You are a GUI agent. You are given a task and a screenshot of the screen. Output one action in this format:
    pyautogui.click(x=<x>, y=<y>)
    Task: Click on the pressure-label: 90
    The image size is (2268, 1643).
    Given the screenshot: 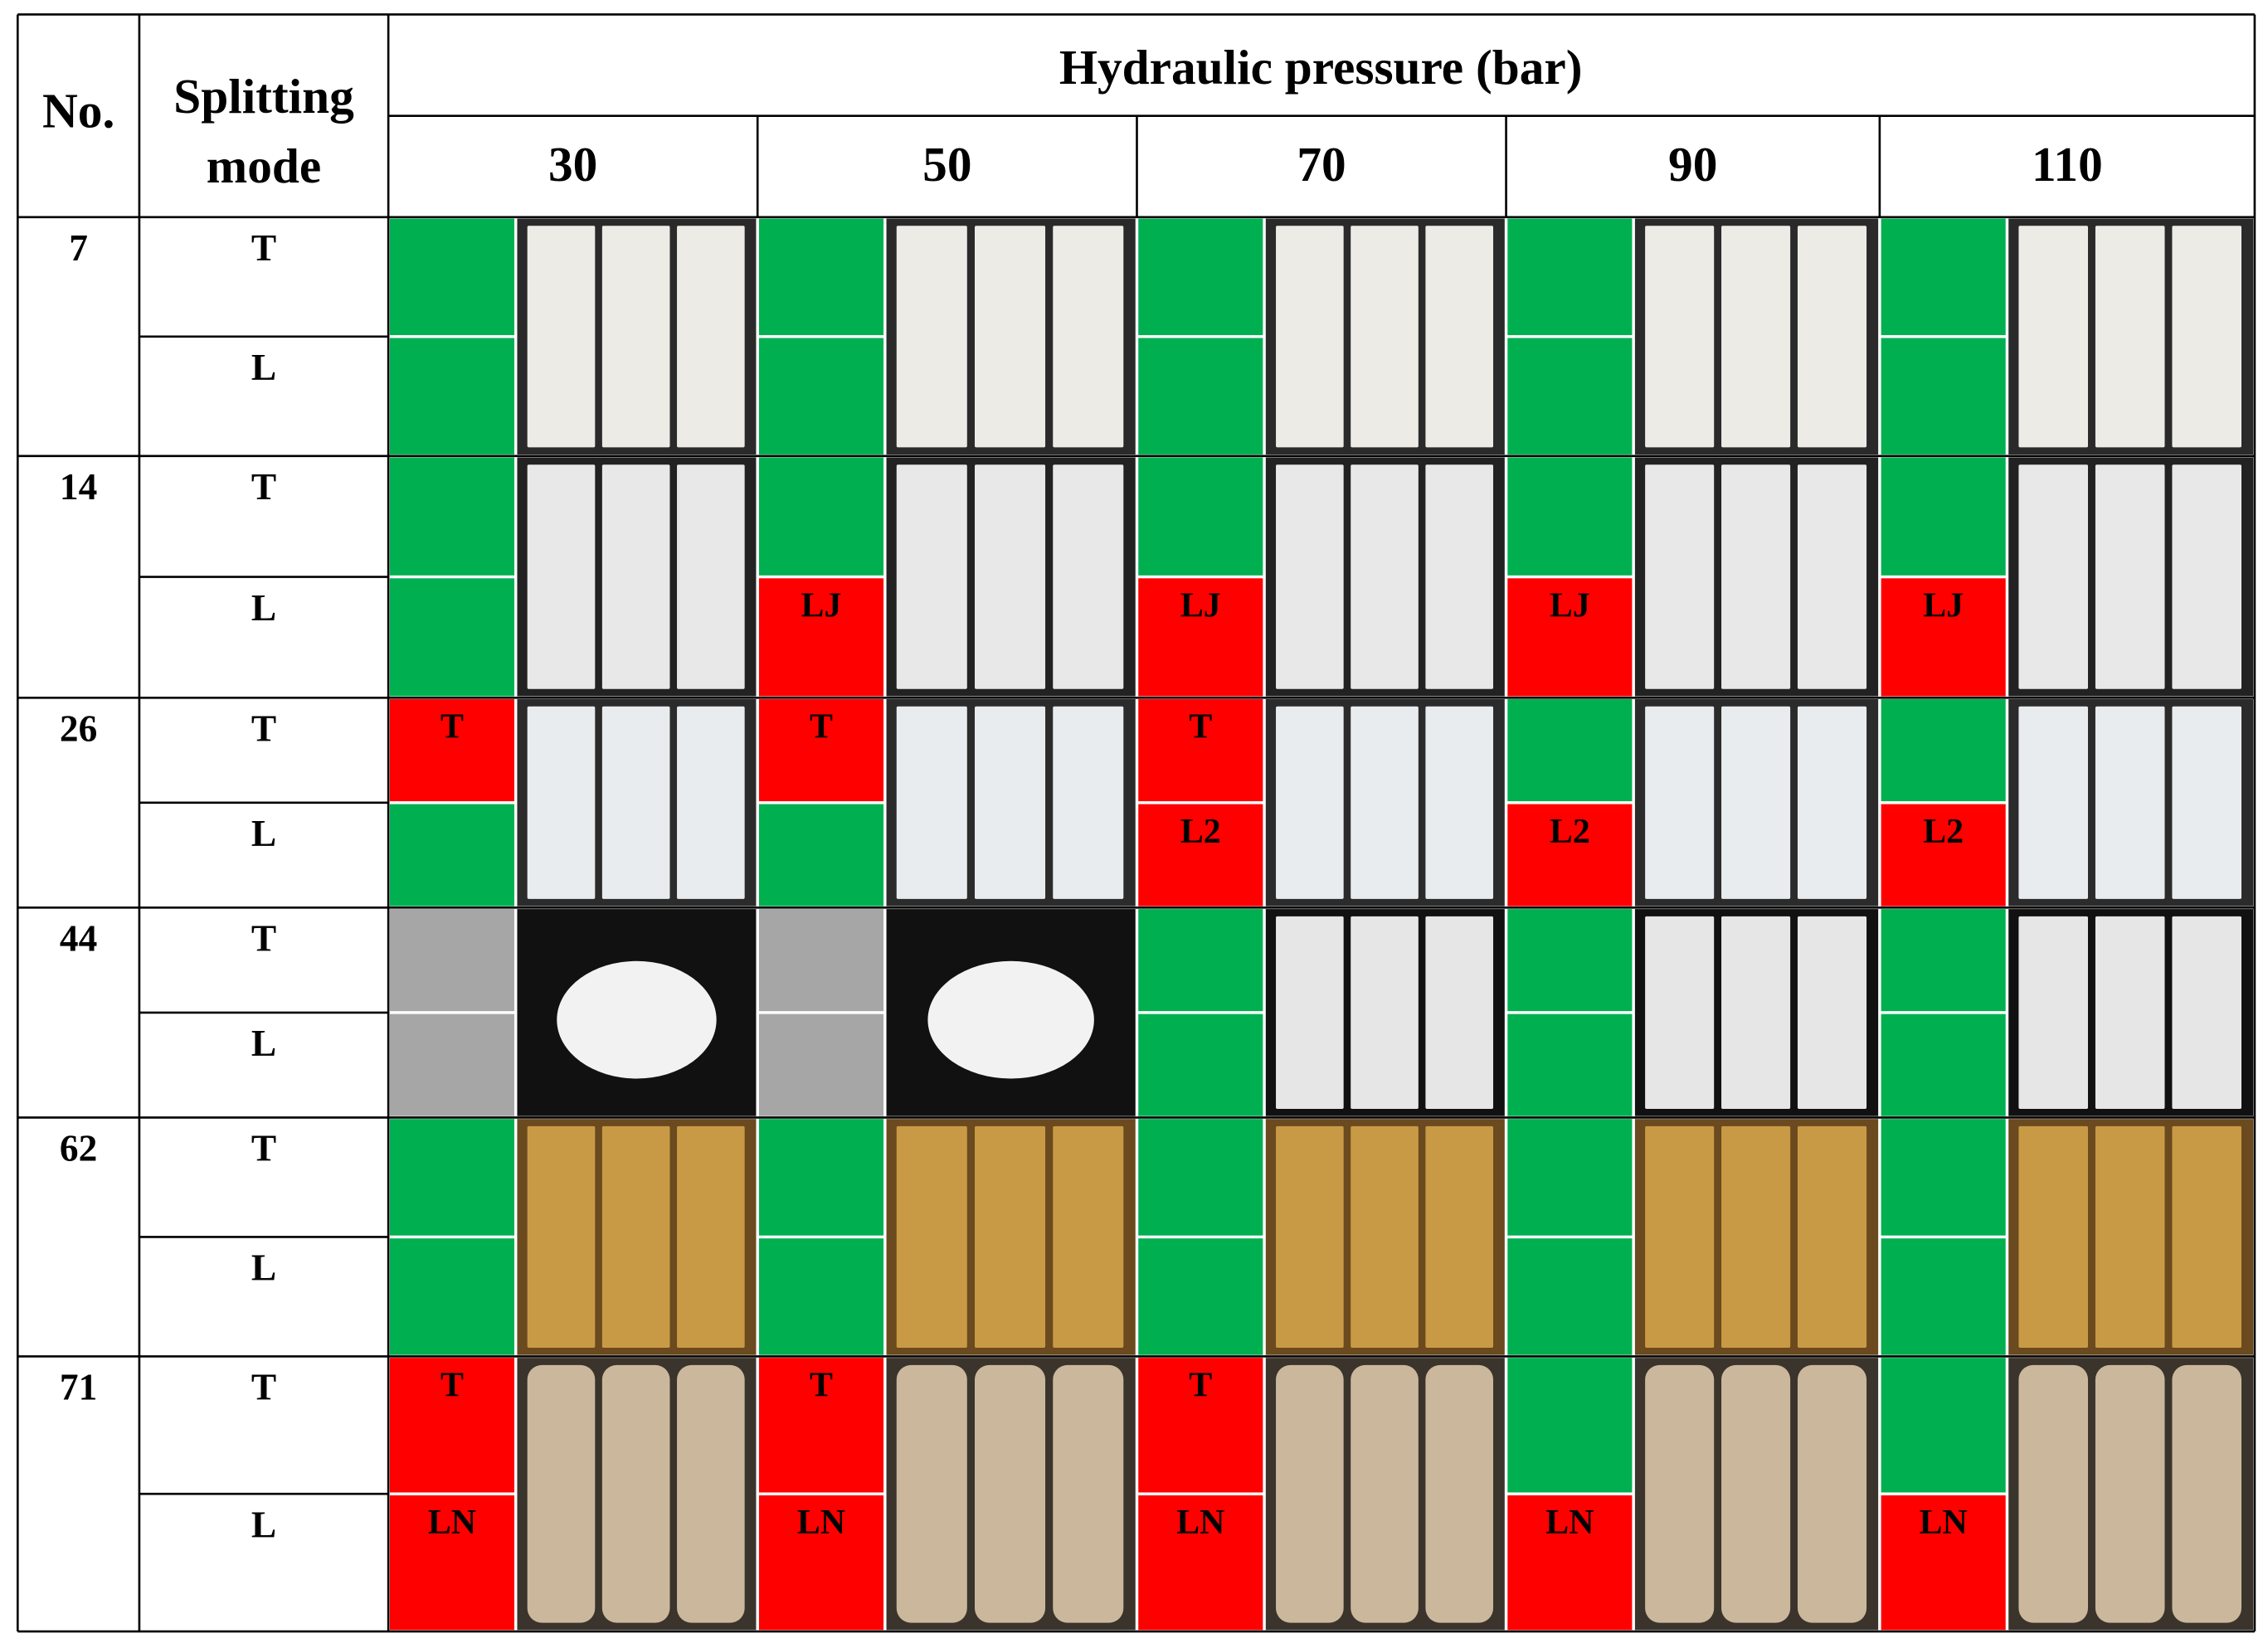 What is the action you would take?
    pyautogui.click(x=1692, y=164)
    